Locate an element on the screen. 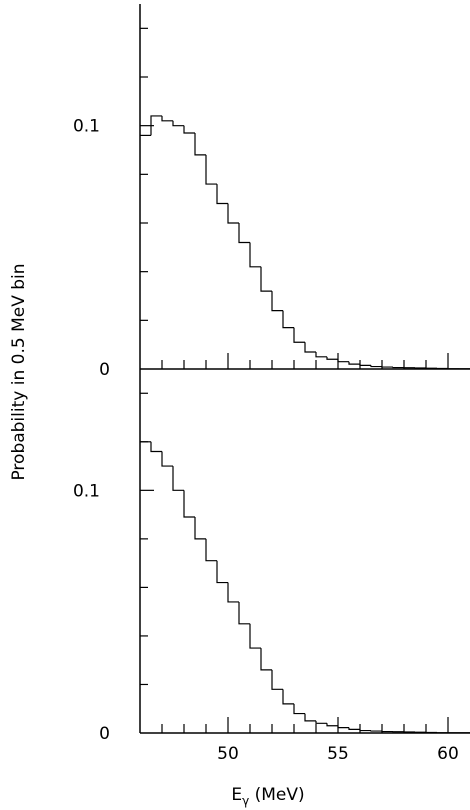  x-tick-label: 55 is located at coordinates (338, 754).